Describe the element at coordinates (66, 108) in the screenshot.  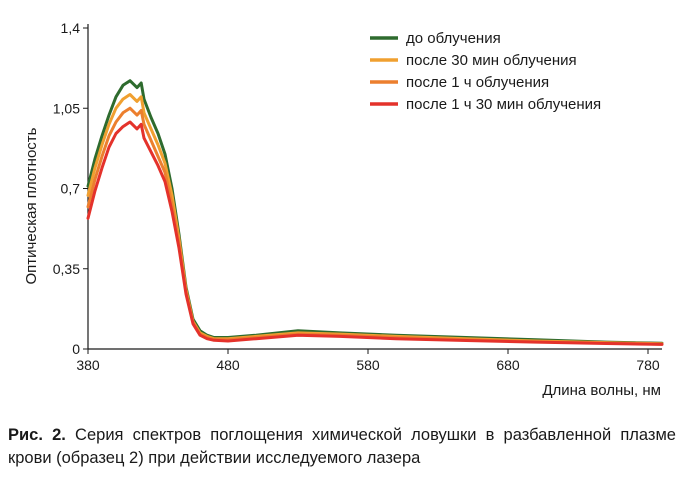
I see `y-tick-label: 1,05` at that location.